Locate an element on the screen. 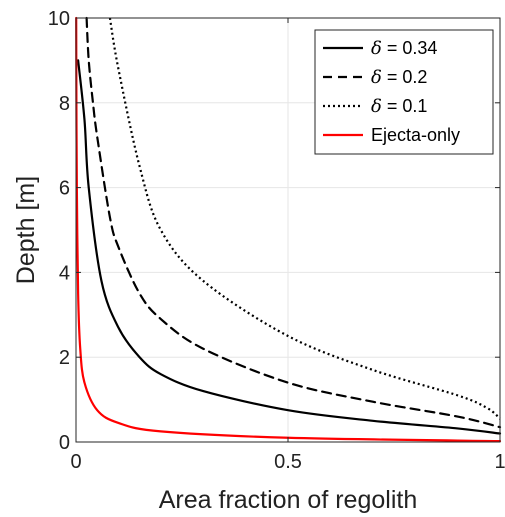  x-tick-label: 0 is located at coordinates (75, 462).